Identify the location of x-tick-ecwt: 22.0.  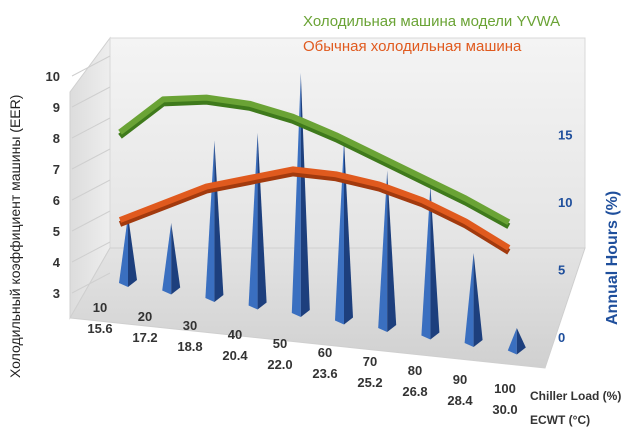
(279, 364).